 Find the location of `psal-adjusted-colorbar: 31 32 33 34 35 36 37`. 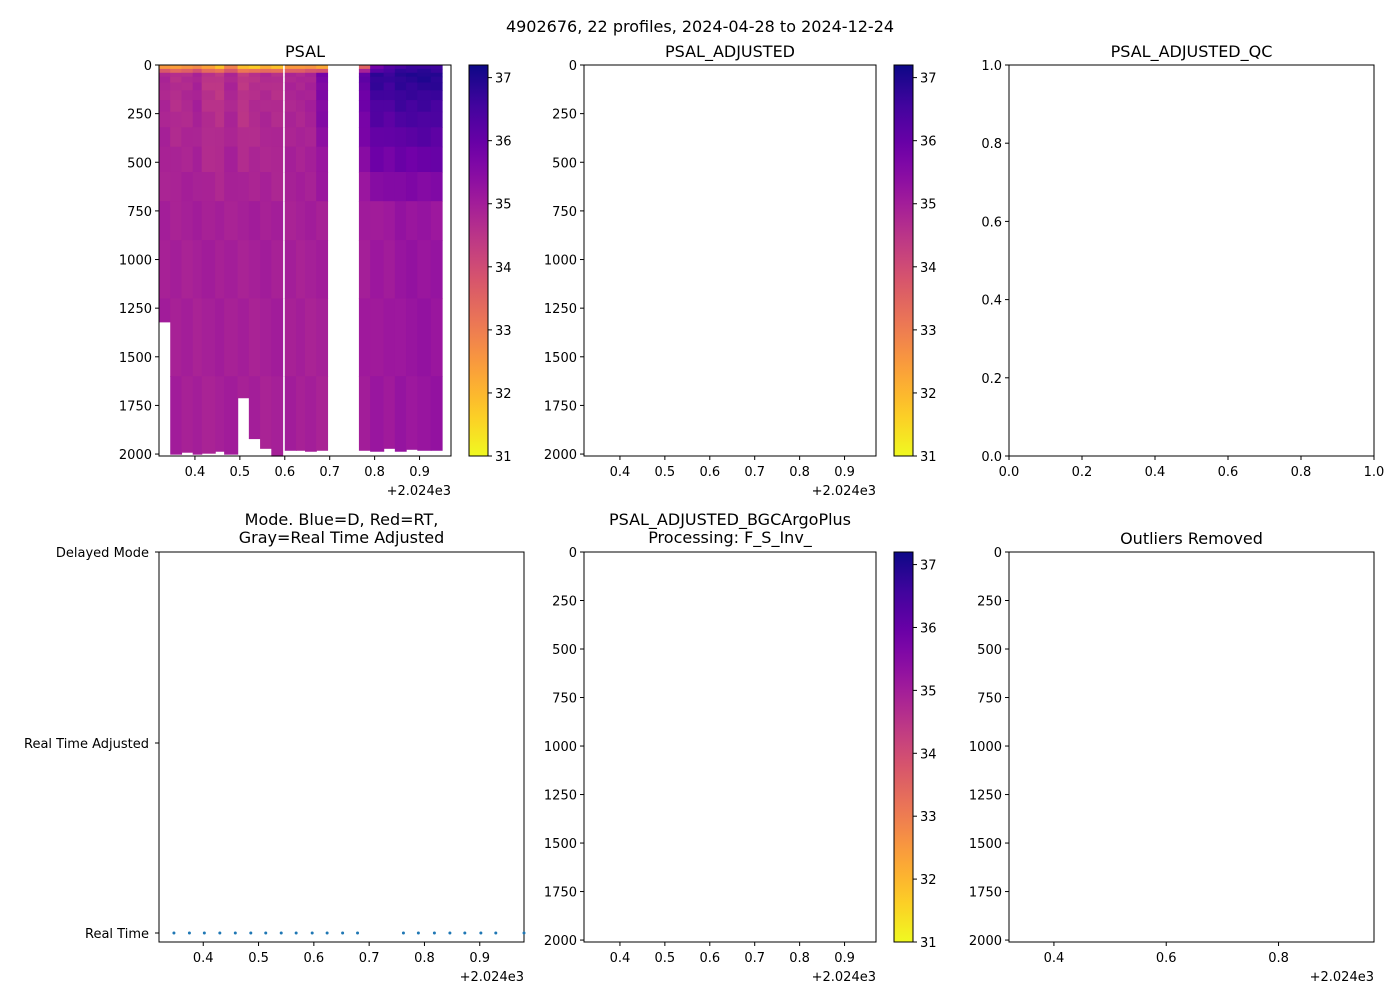

psal-adjusted-colorbar: 31 32 33 34 35 36 37 is located at coordinates (915, 264).